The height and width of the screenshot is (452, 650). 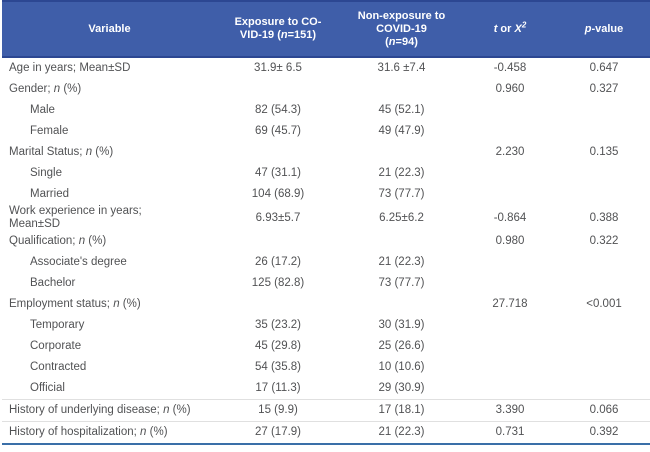 What do you see at coordinates (58, 241) in the screenshot?
I see `variable-label: Qualification; n (%)` at bounding box center [58, 241].